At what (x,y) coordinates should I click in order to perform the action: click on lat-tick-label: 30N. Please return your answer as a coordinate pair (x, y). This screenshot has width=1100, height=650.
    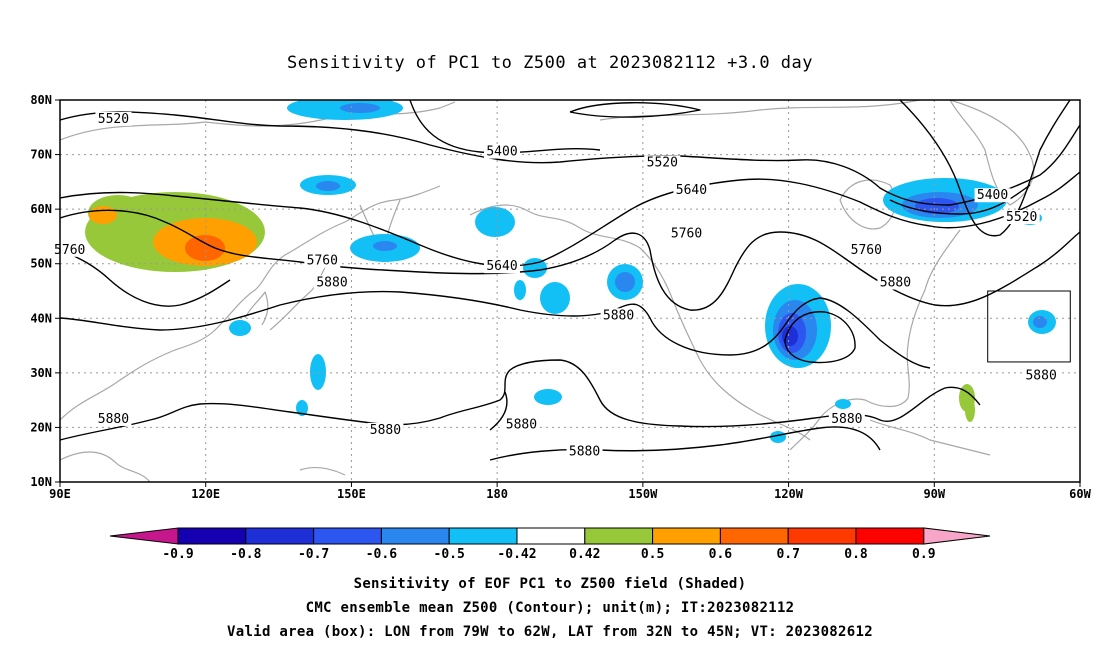
    Looking at the image, I should click on (41, 373).